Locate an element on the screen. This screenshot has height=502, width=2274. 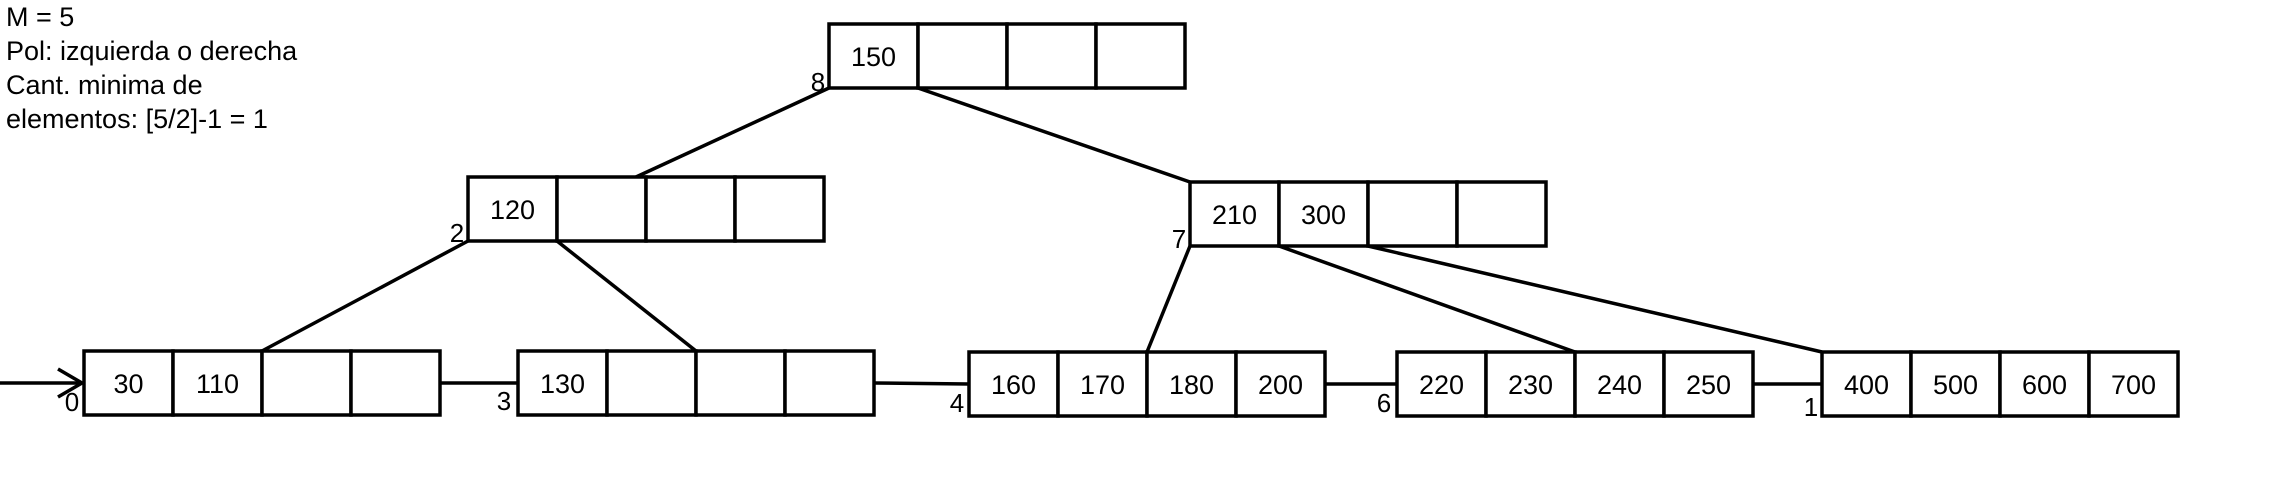
btree-node-n3: 130 3 is located at coordinates (686, 383).